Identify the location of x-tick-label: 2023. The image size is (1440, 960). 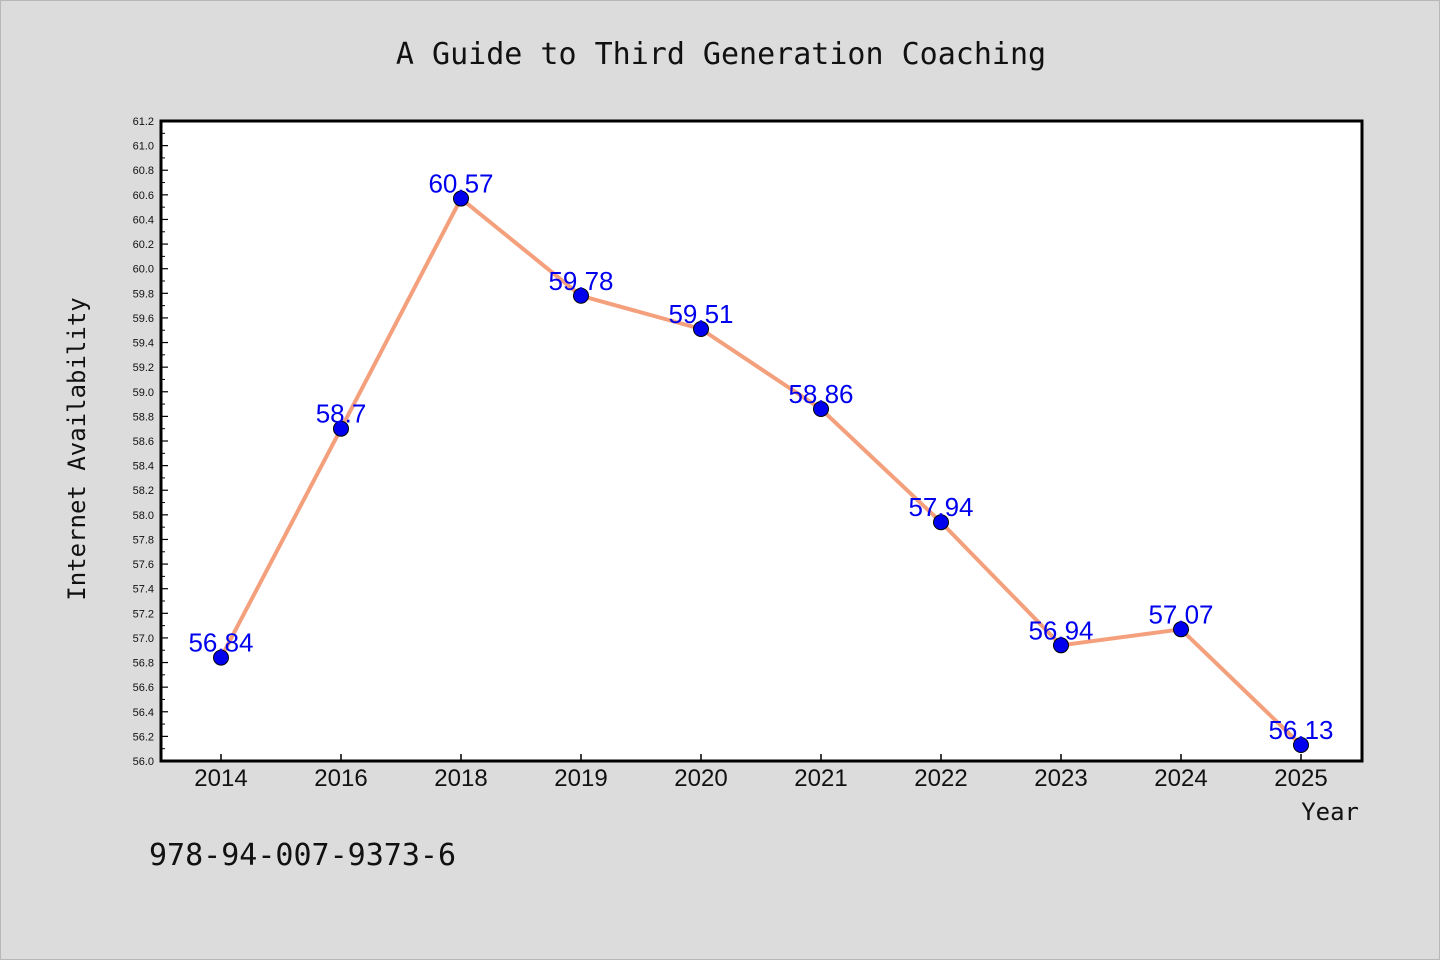
(1060, 778).